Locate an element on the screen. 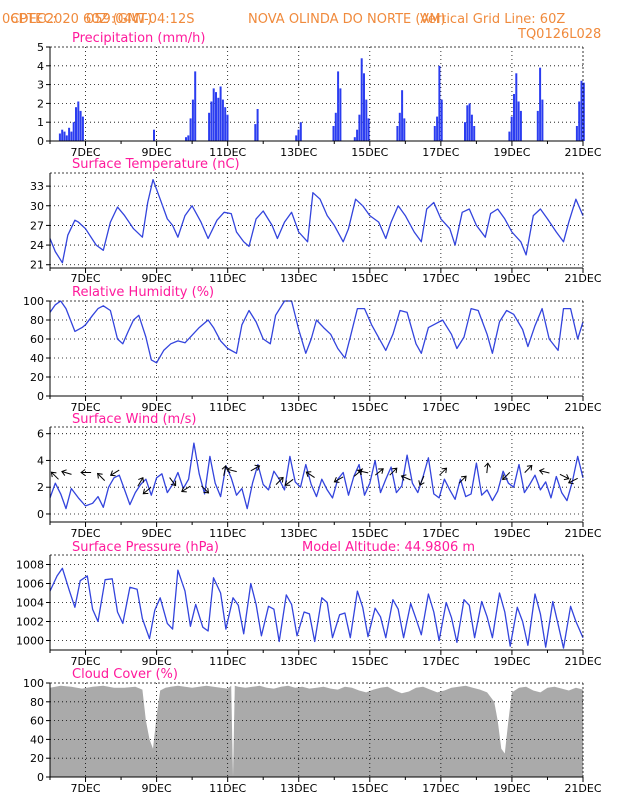  wind-xtick-label: 13DEC is located at coordinates (298, 533).